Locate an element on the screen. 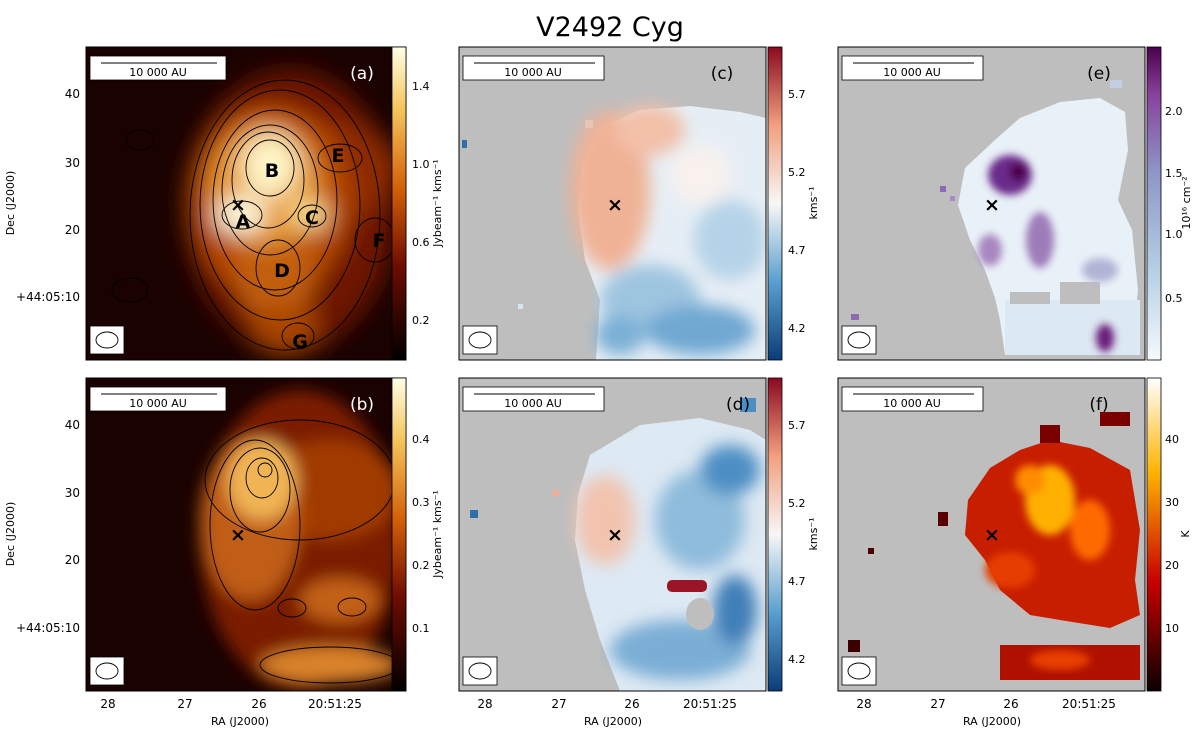 The width and height of the screenshot is (1196, 731). x-tick-b-1: 27 is located at coordinates (184, 704).